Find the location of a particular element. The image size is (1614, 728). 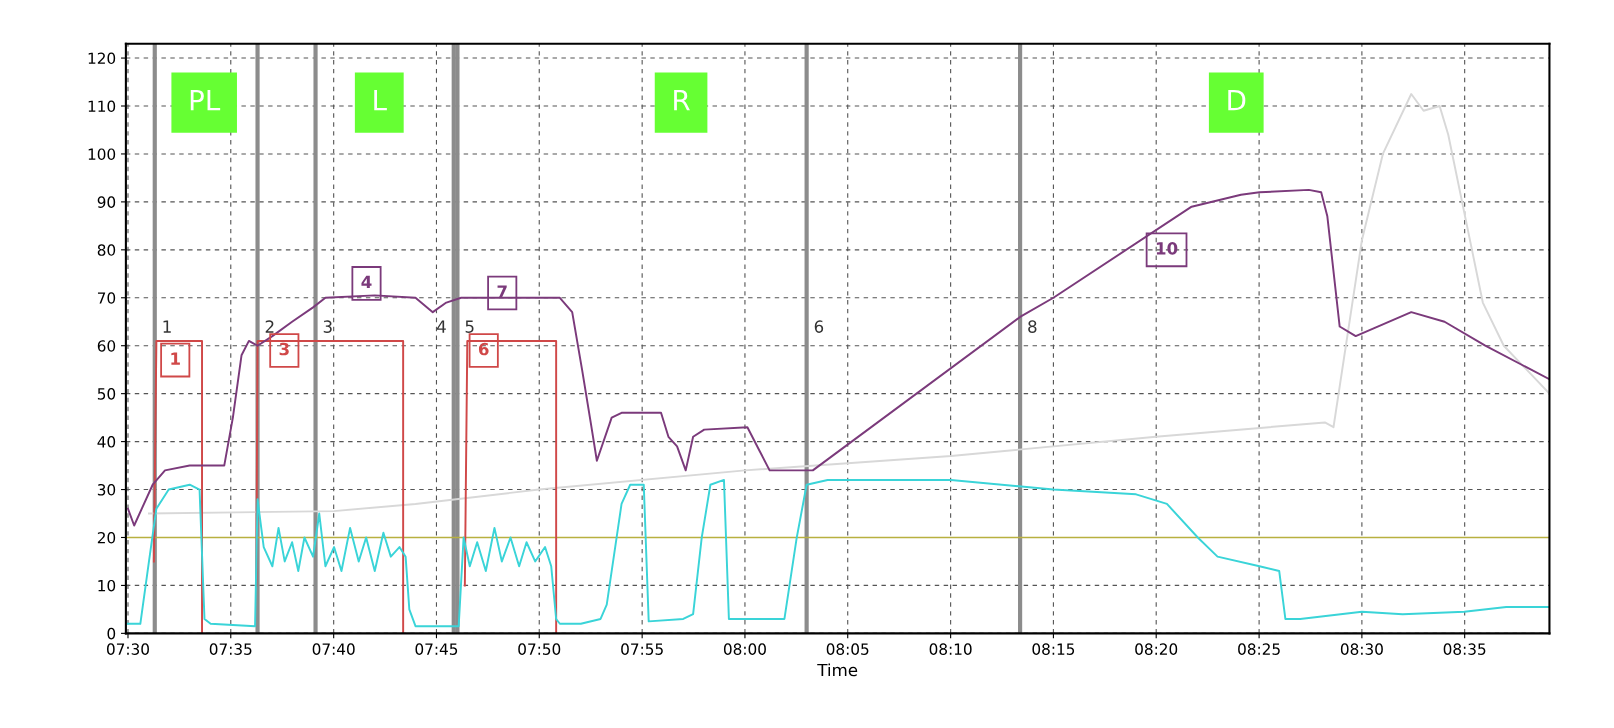

x-tick-label: 08:30 is located at coordinates (1361, 649).